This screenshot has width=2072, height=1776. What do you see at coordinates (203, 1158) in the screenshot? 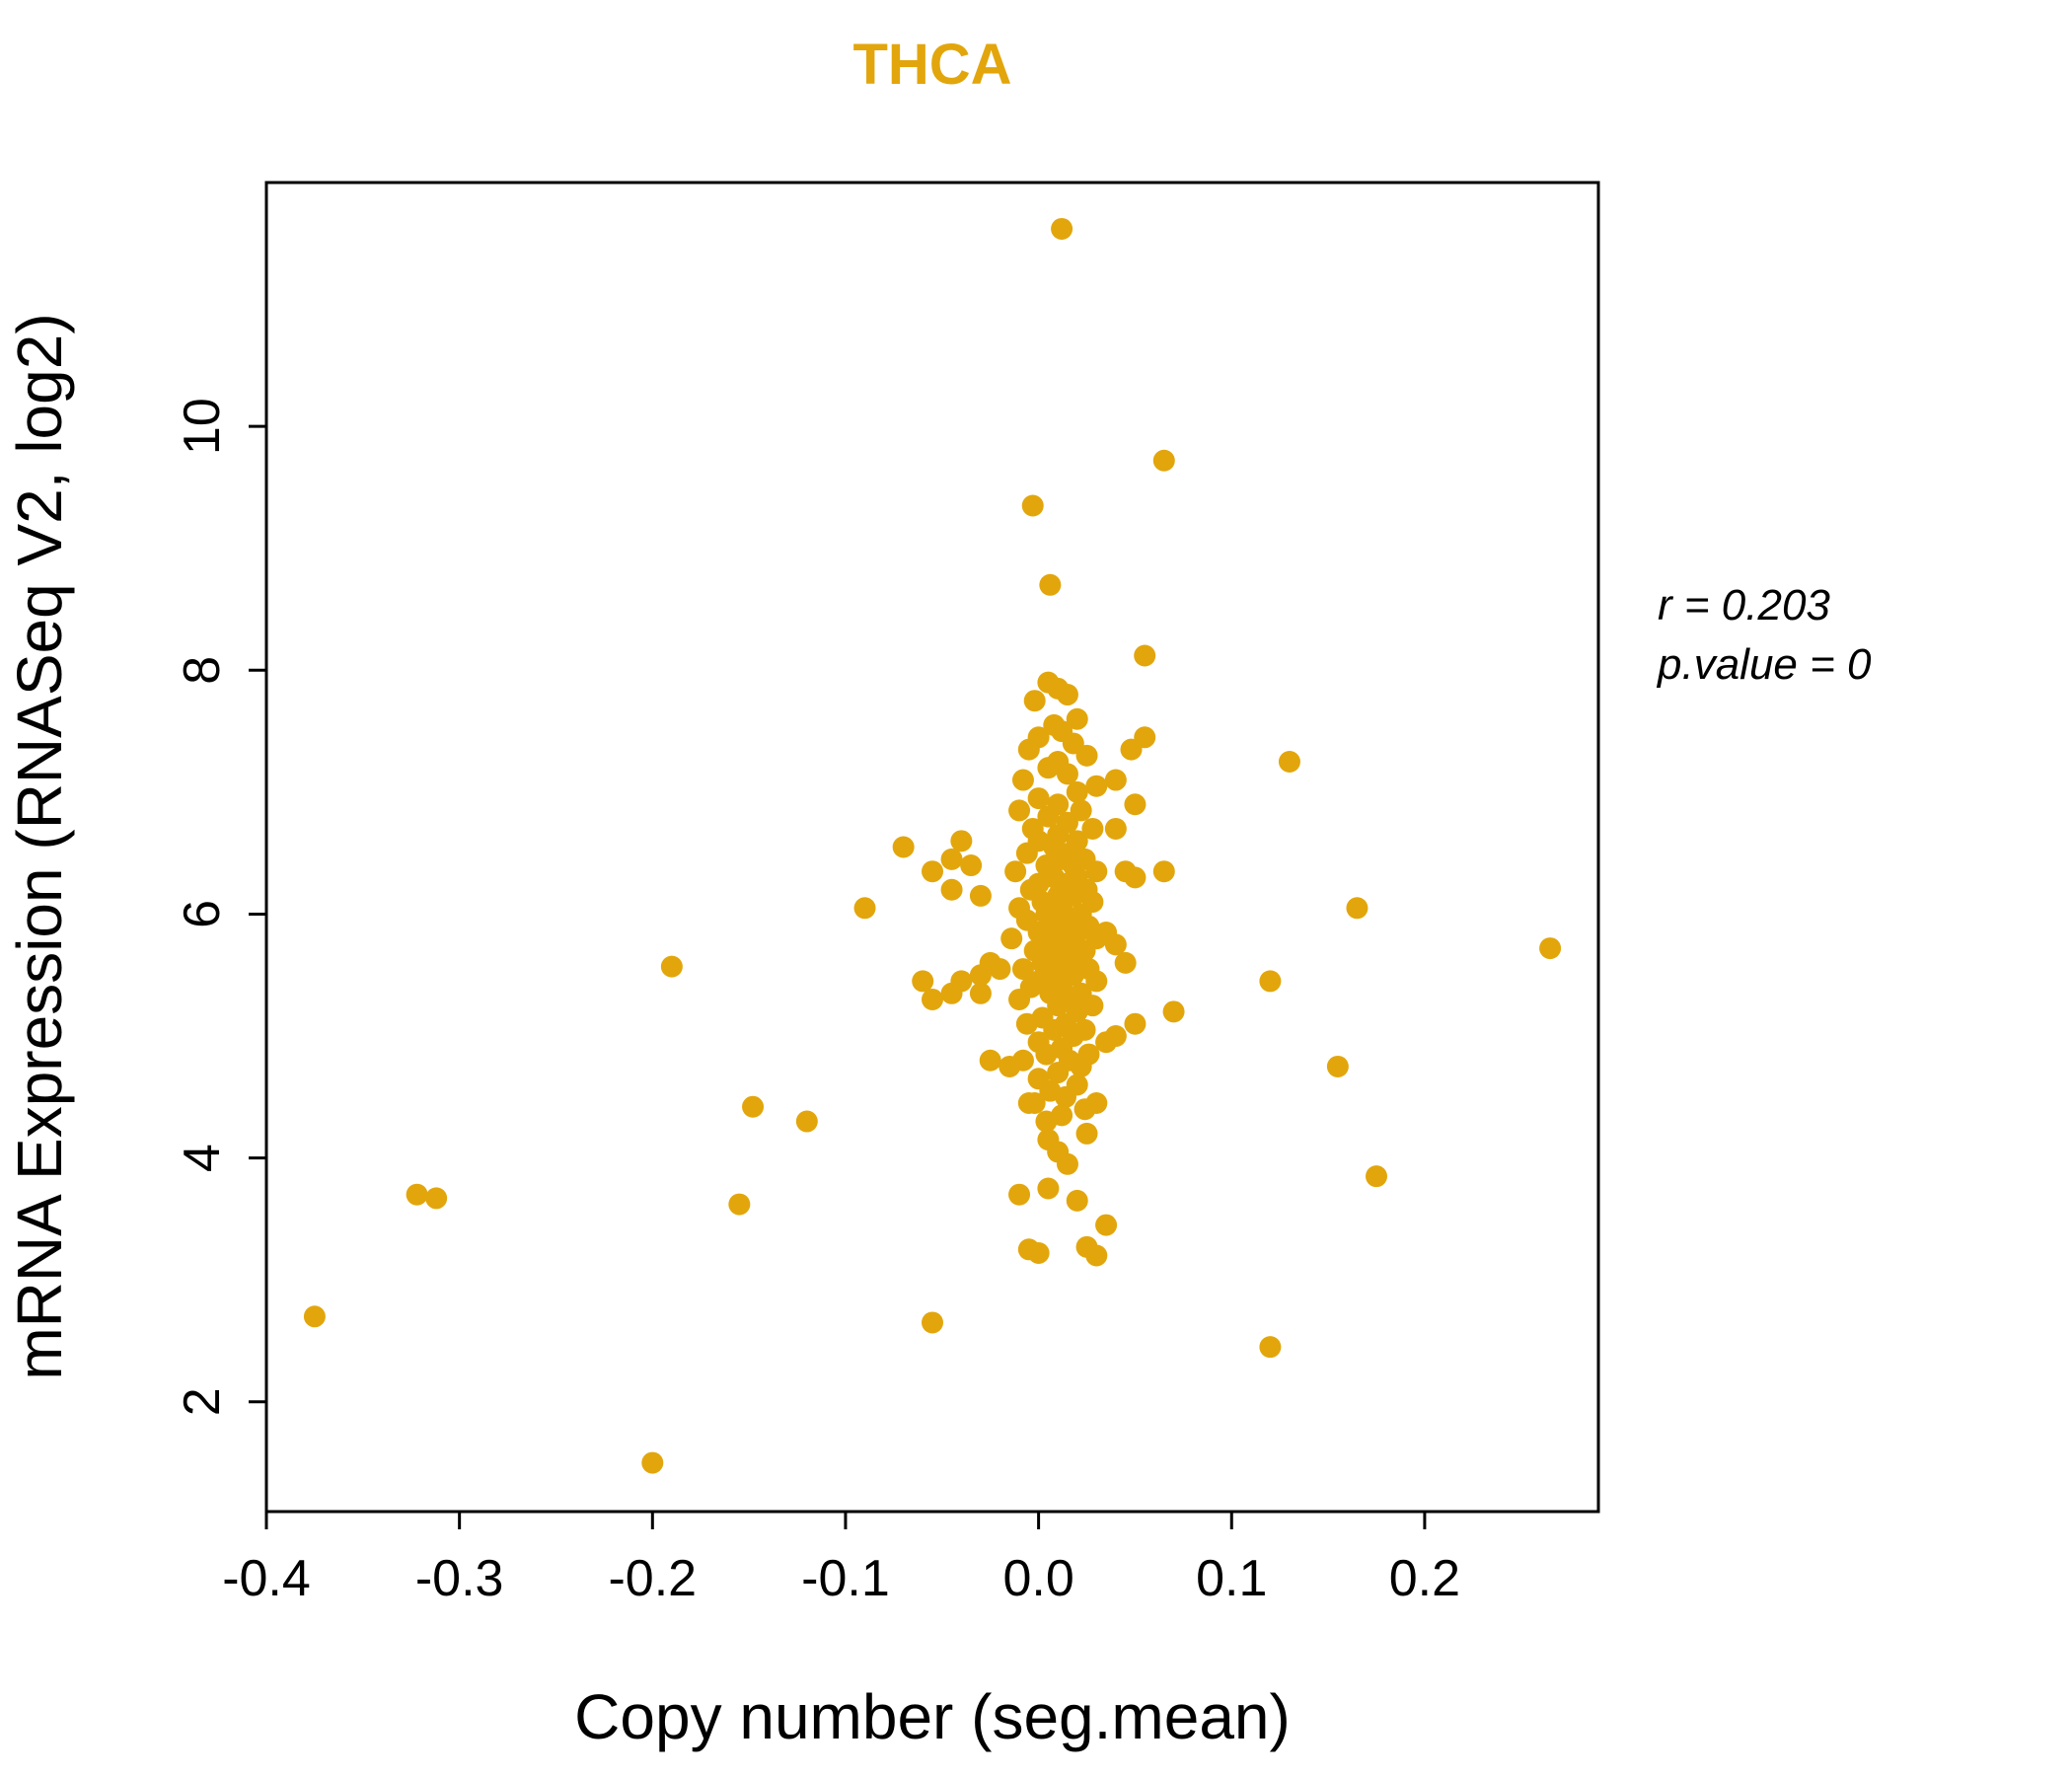
I see `y-tick-label: 4` at bounding box center [203, 1158].